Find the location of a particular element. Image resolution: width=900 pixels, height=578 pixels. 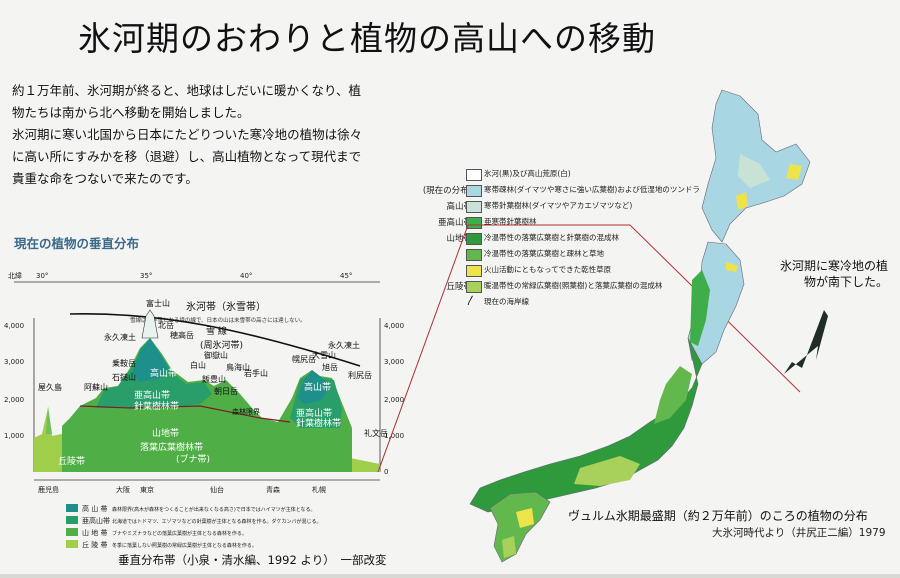

legend-header: (現在の分布) is located at coordinates (447, 191).